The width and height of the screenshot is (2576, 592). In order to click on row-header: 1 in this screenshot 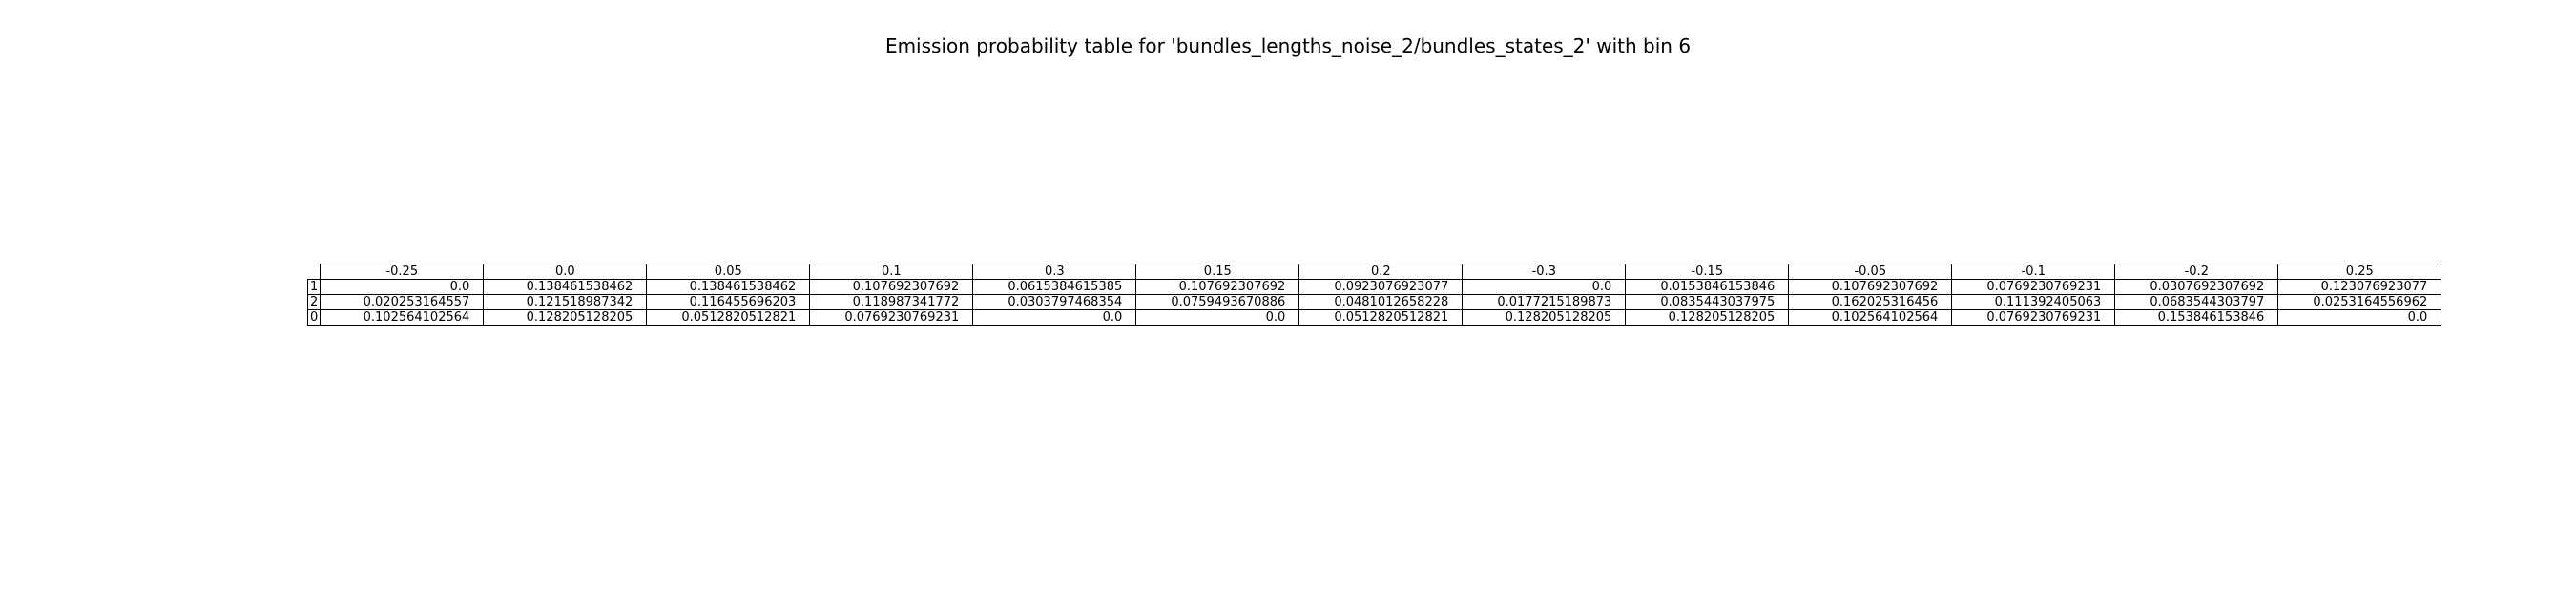, I will do `click(314, 287)`.